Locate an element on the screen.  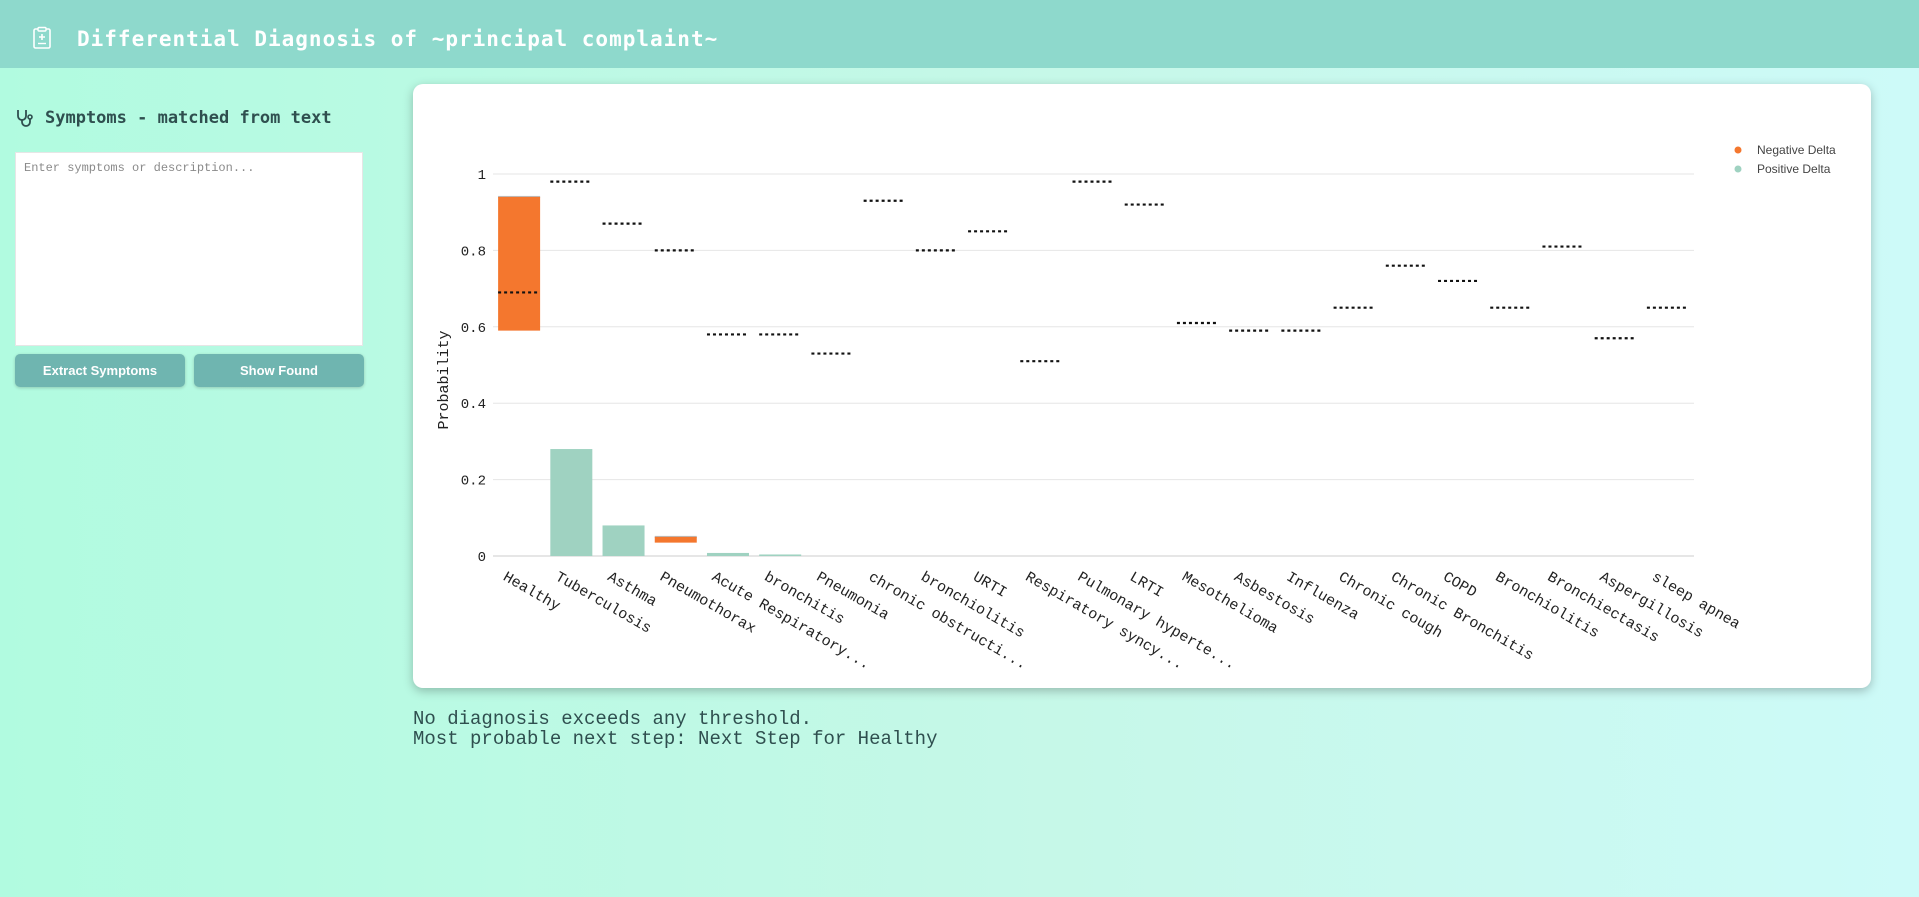
y-tick-label: 0.6 is located at coordinates (473, 329).